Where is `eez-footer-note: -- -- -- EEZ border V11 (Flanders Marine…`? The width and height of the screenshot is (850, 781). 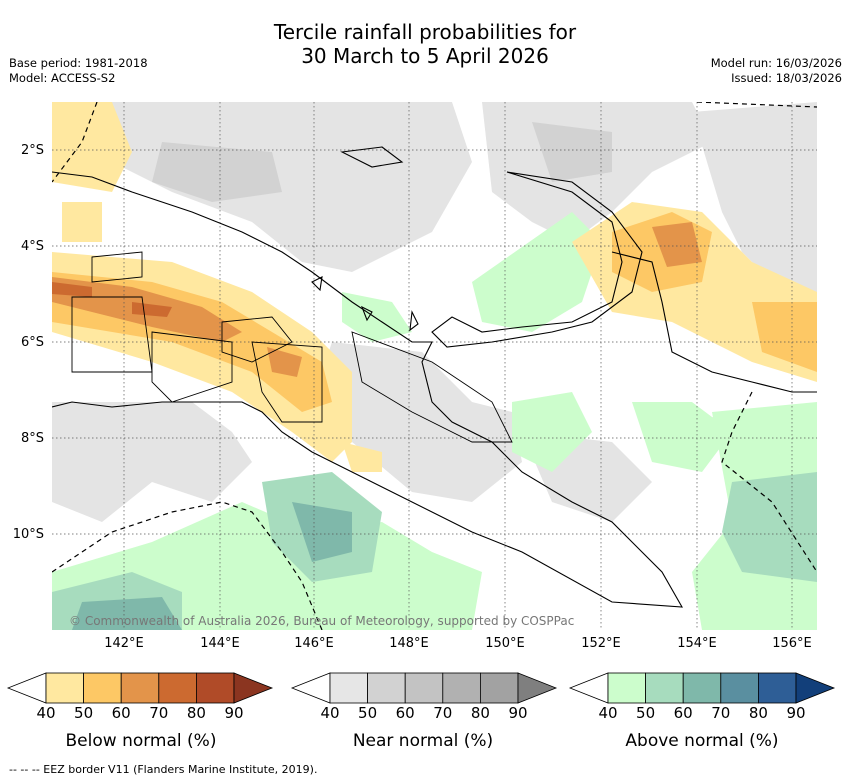
eez-footer-note: -- -- -- EEZ border V11 (Flanders Marine… is located at coordinates (163, 769).